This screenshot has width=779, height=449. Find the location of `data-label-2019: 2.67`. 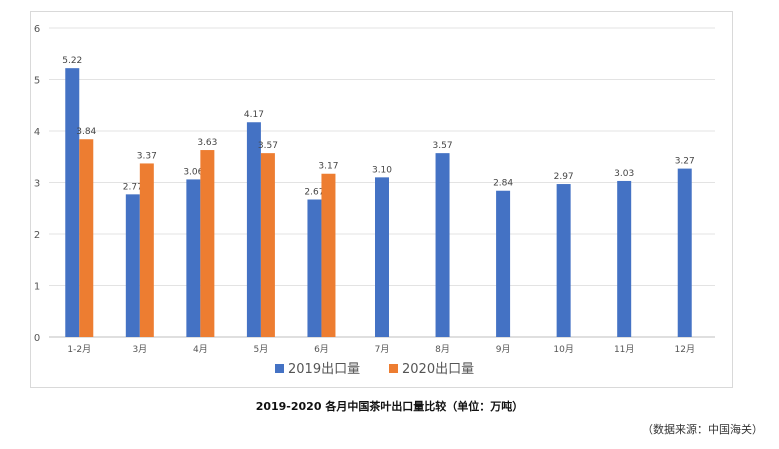

data-label-2019: 2.67 is located at coordinates (314, 192).